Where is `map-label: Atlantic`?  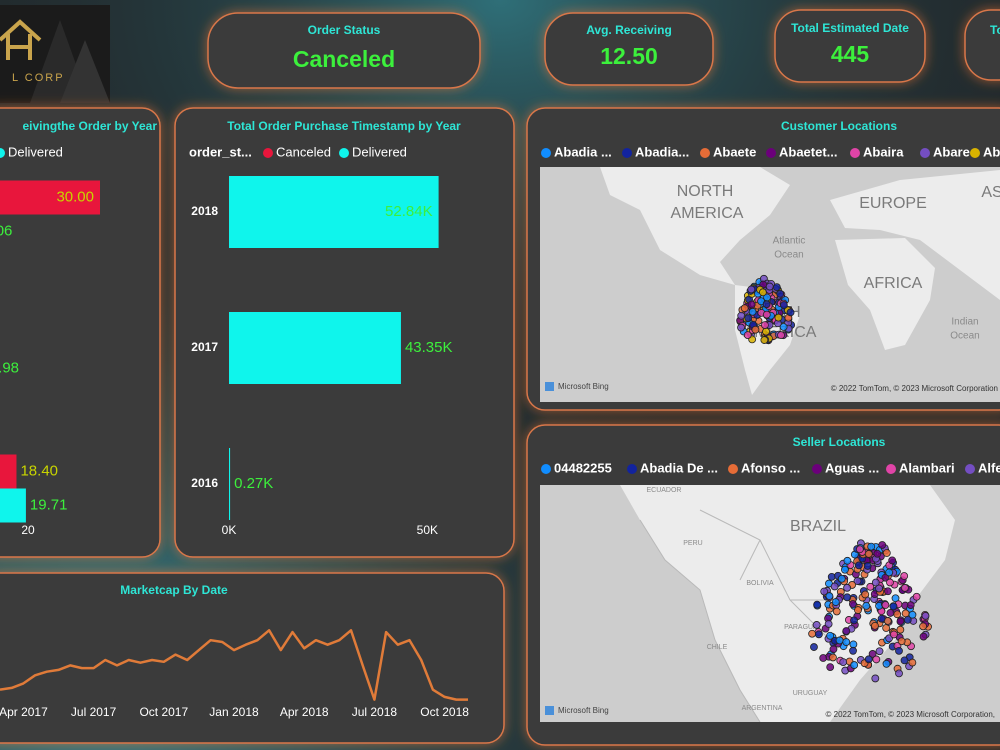
map-label: Atlantic is located at coordinates (789, 241).